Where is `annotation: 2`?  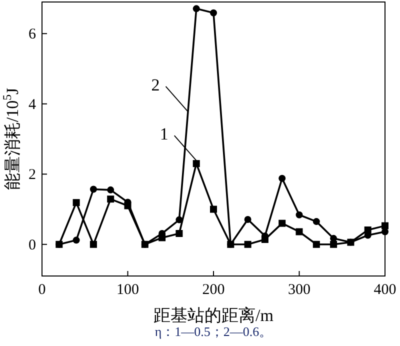
annotation: 2 is located at coordinates (155, 84).